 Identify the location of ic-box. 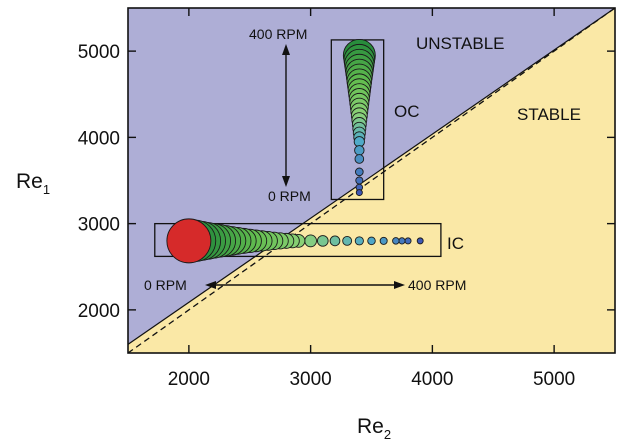
(298, 240).